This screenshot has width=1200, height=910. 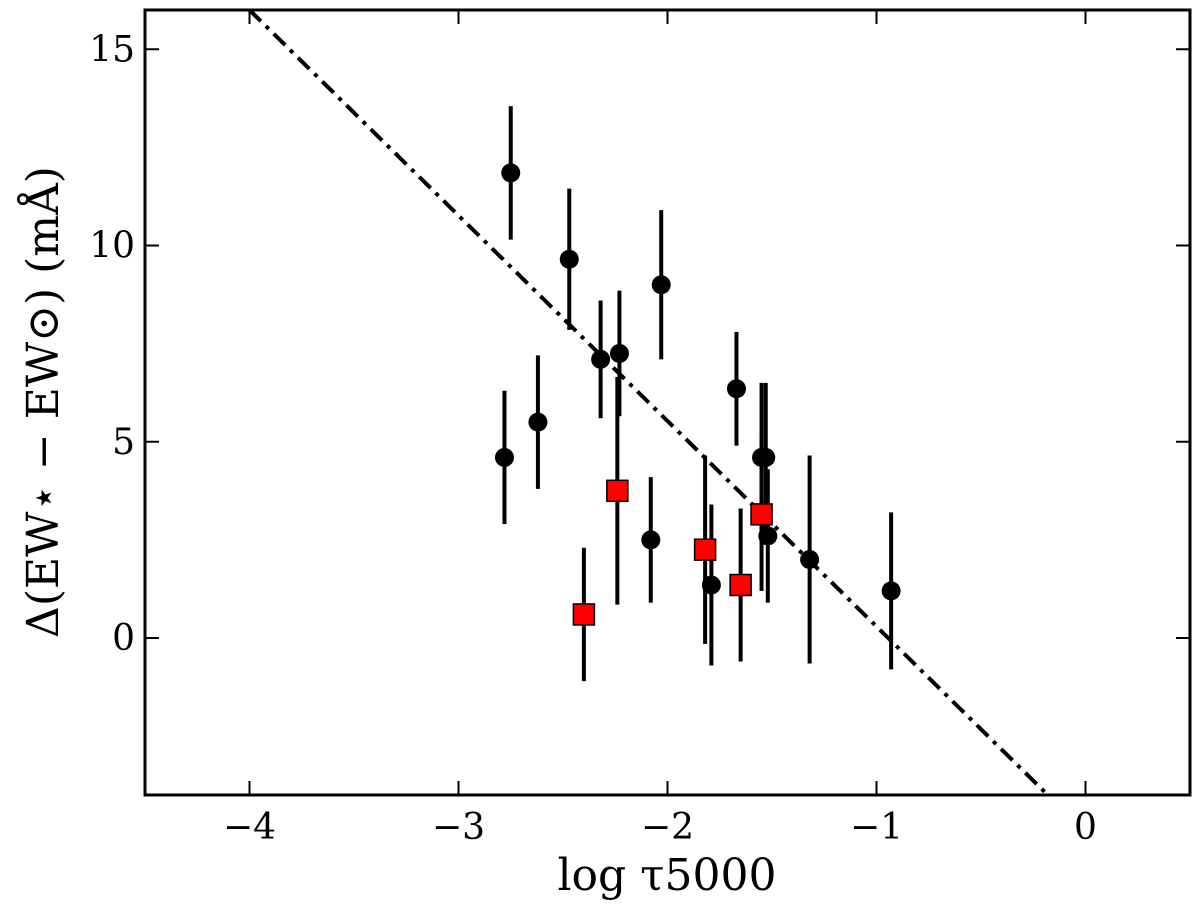 I want to click on y-tick-label: 5, so click(x=123, y=442).